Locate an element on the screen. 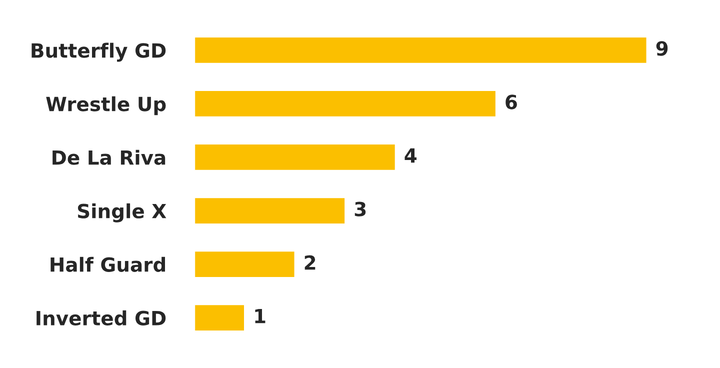  y-tick-label: Half Guard is located at coordinates (107, 264).